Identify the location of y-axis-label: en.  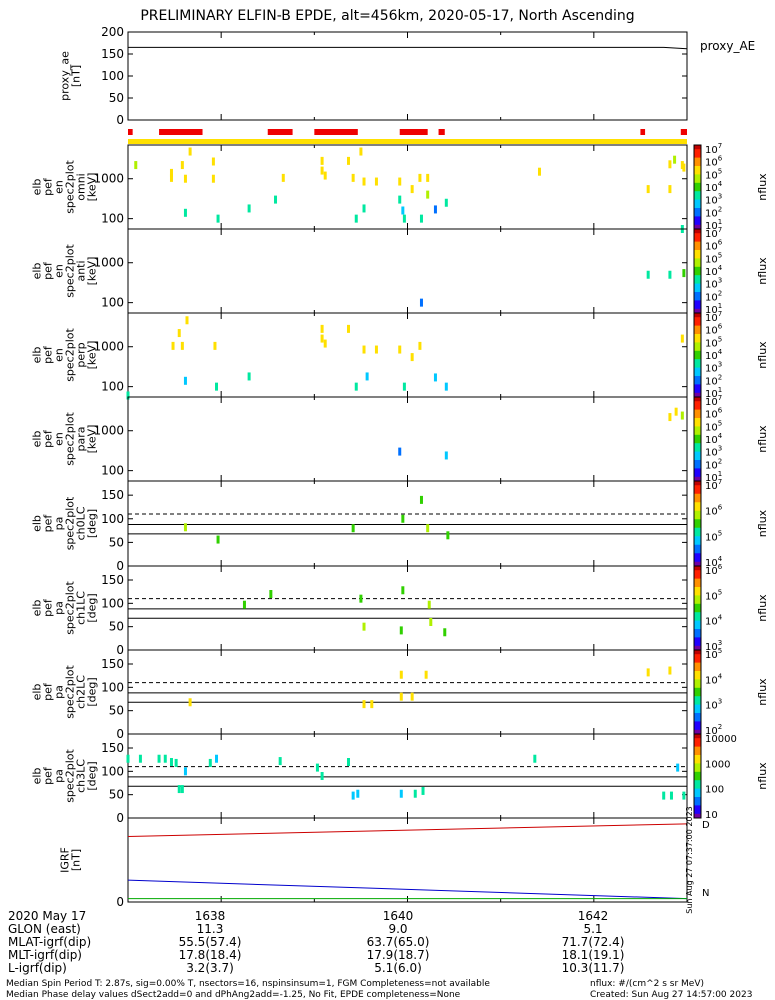
(59, 187).